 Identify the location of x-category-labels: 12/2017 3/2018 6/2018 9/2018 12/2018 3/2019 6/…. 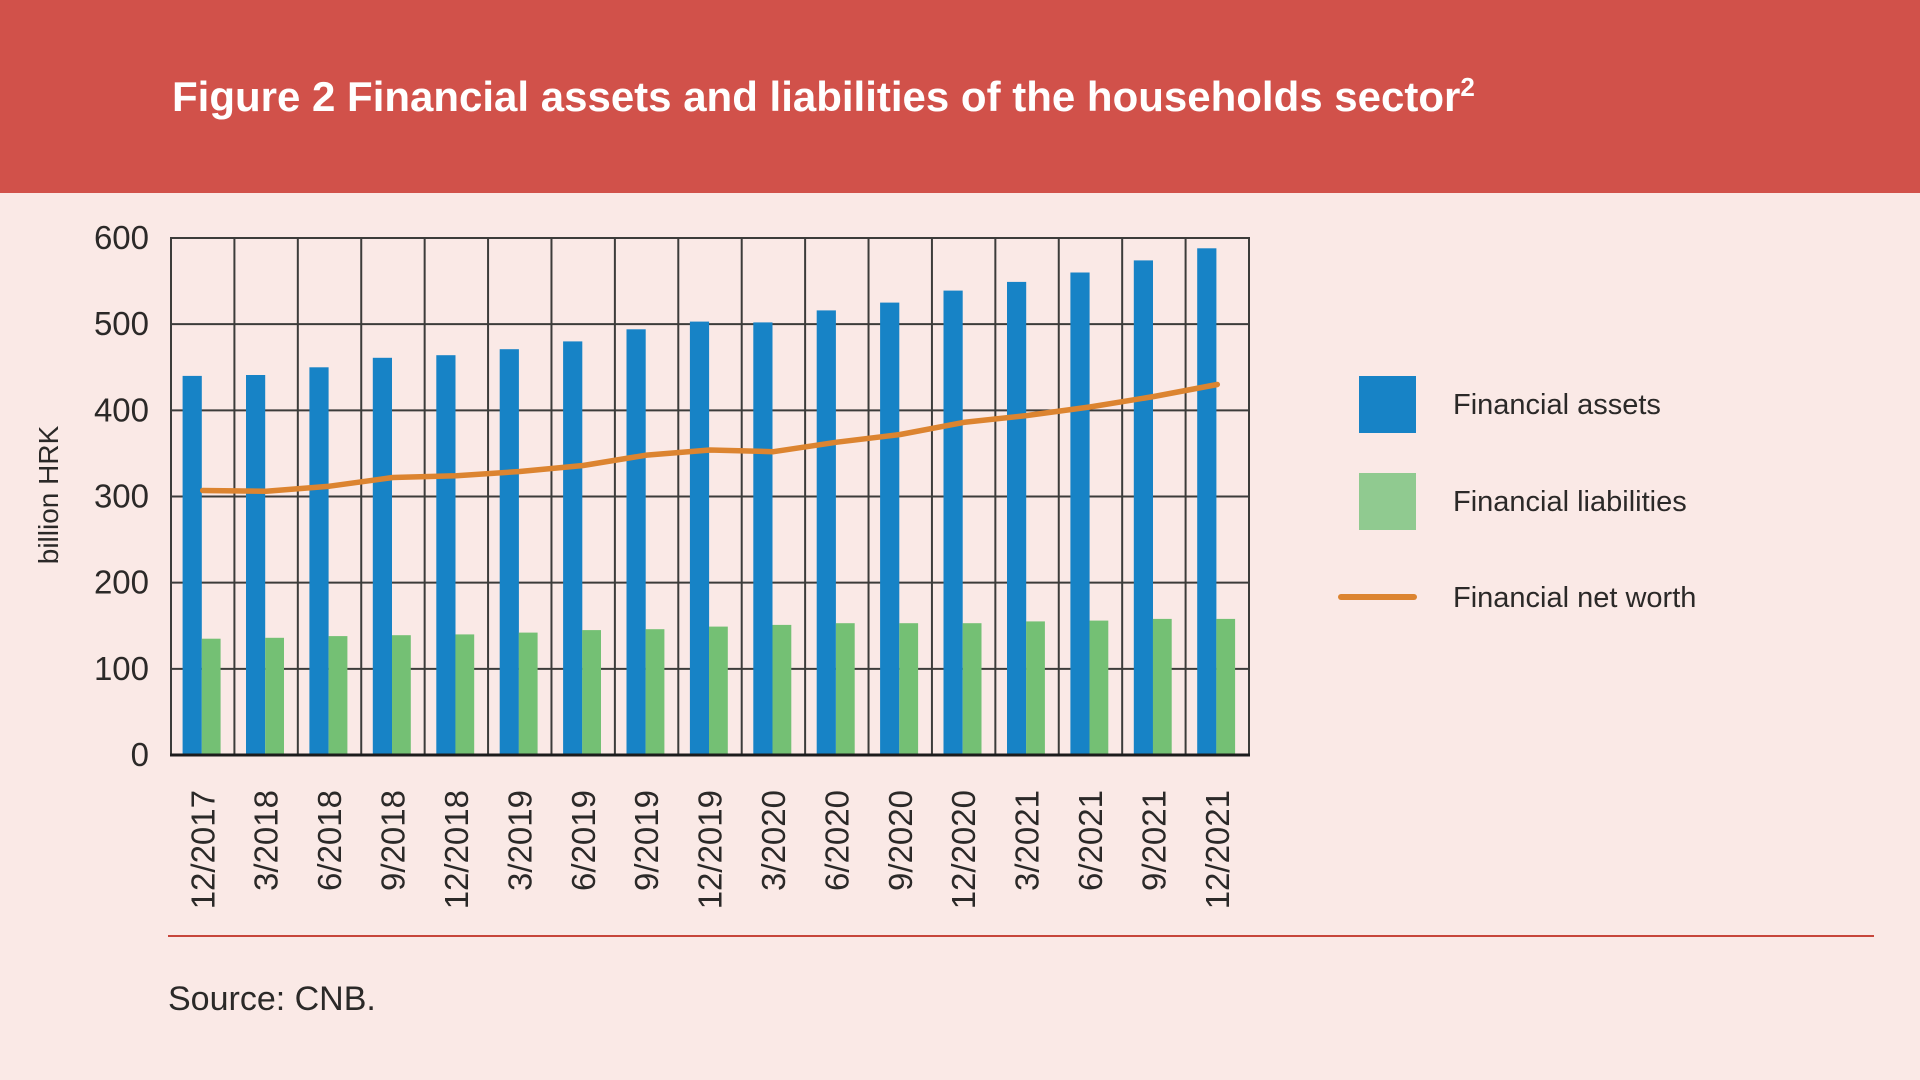
(710, 849).